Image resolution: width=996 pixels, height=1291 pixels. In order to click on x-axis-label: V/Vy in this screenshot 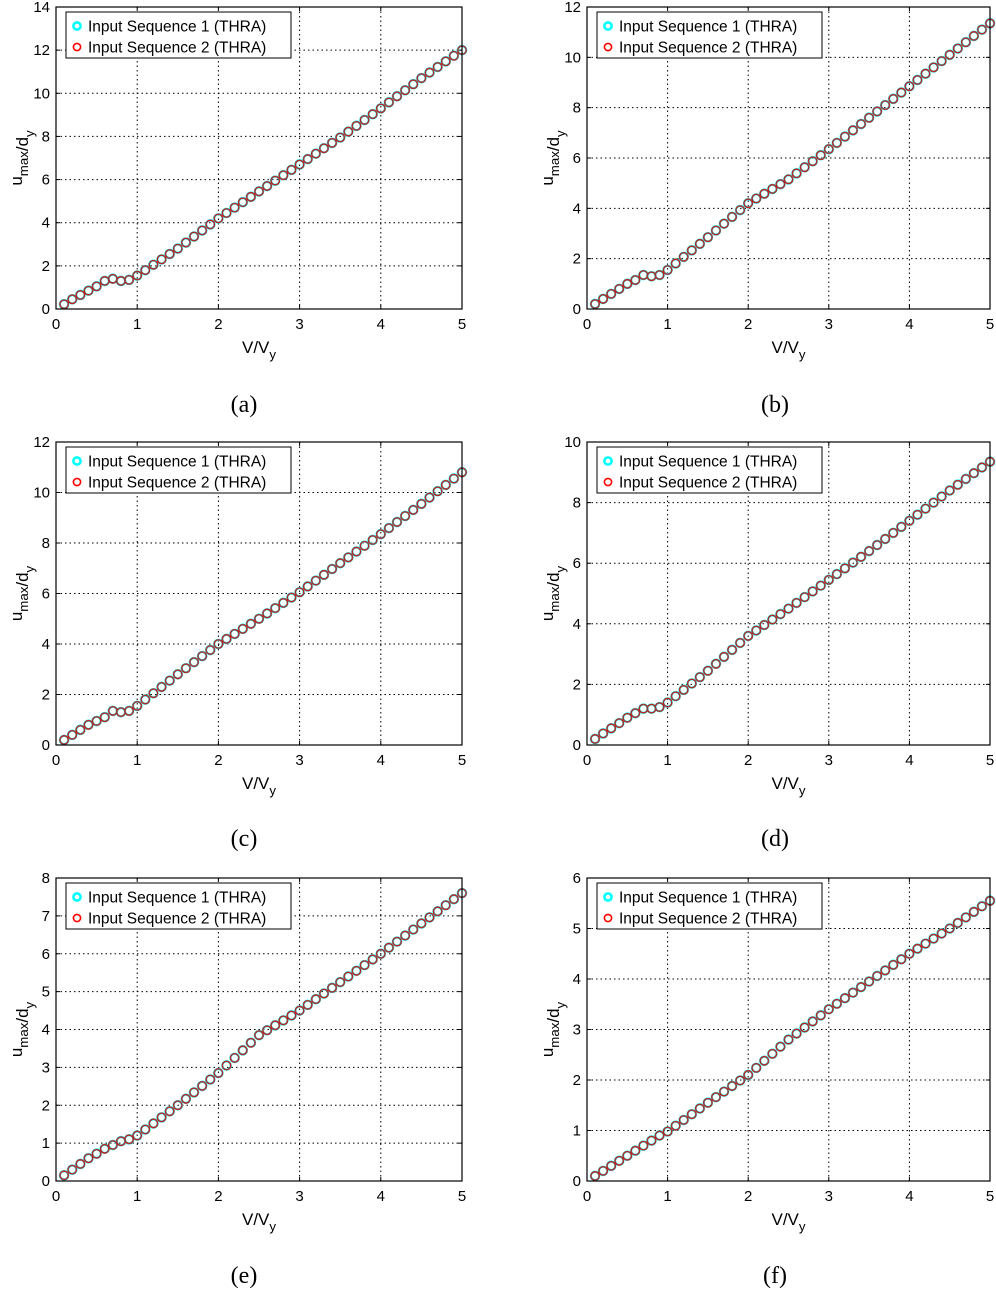, I will do `click(788, 1222)`.